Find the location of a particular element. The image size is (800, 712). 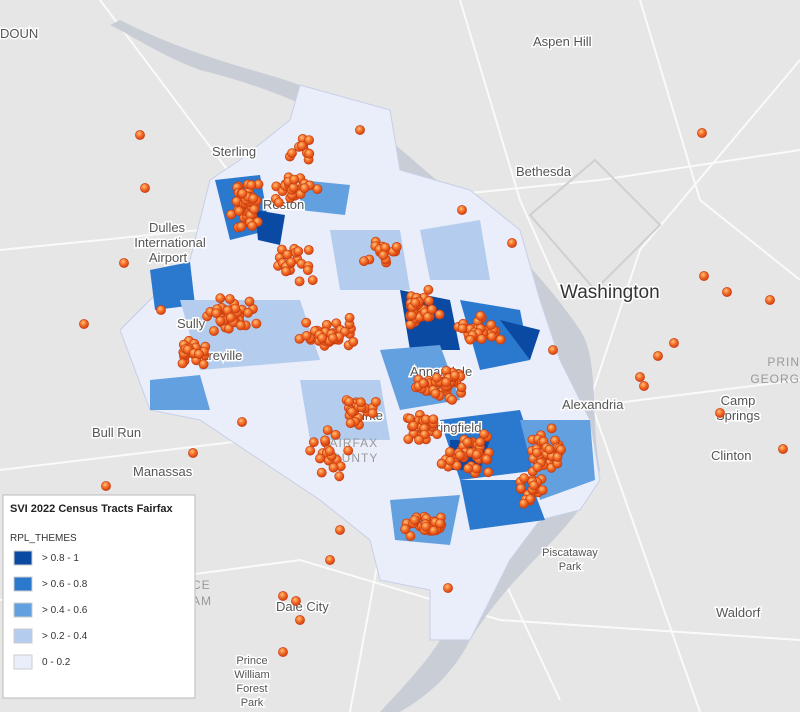

place-label: Aspen Hill is located at coordinates (562, 41).